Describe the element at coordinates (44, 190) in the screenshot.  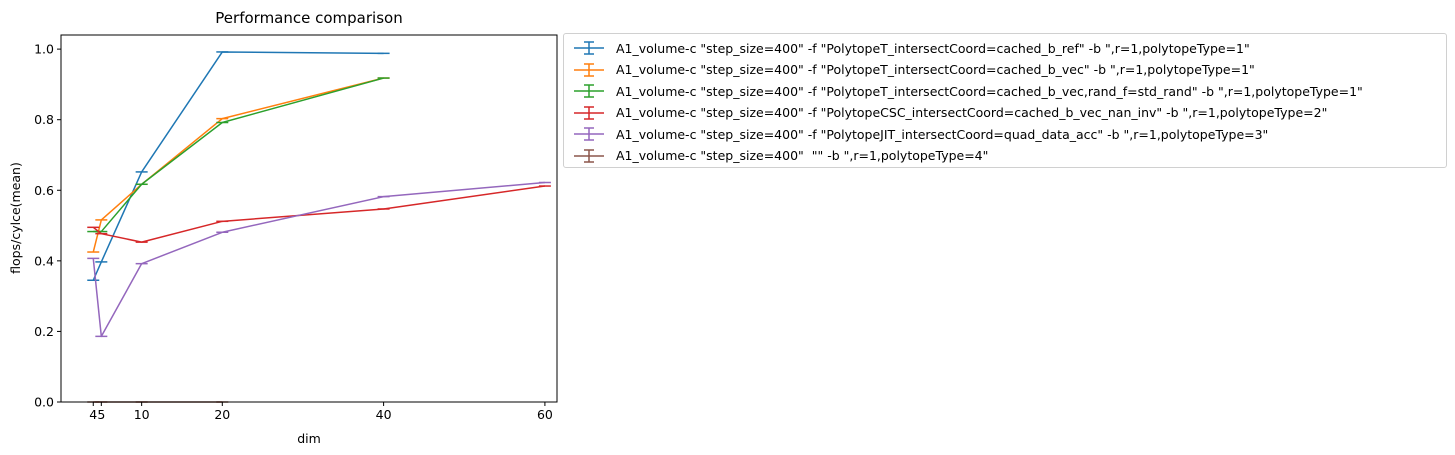
I see `y-tick-label: 0.6` at that location.